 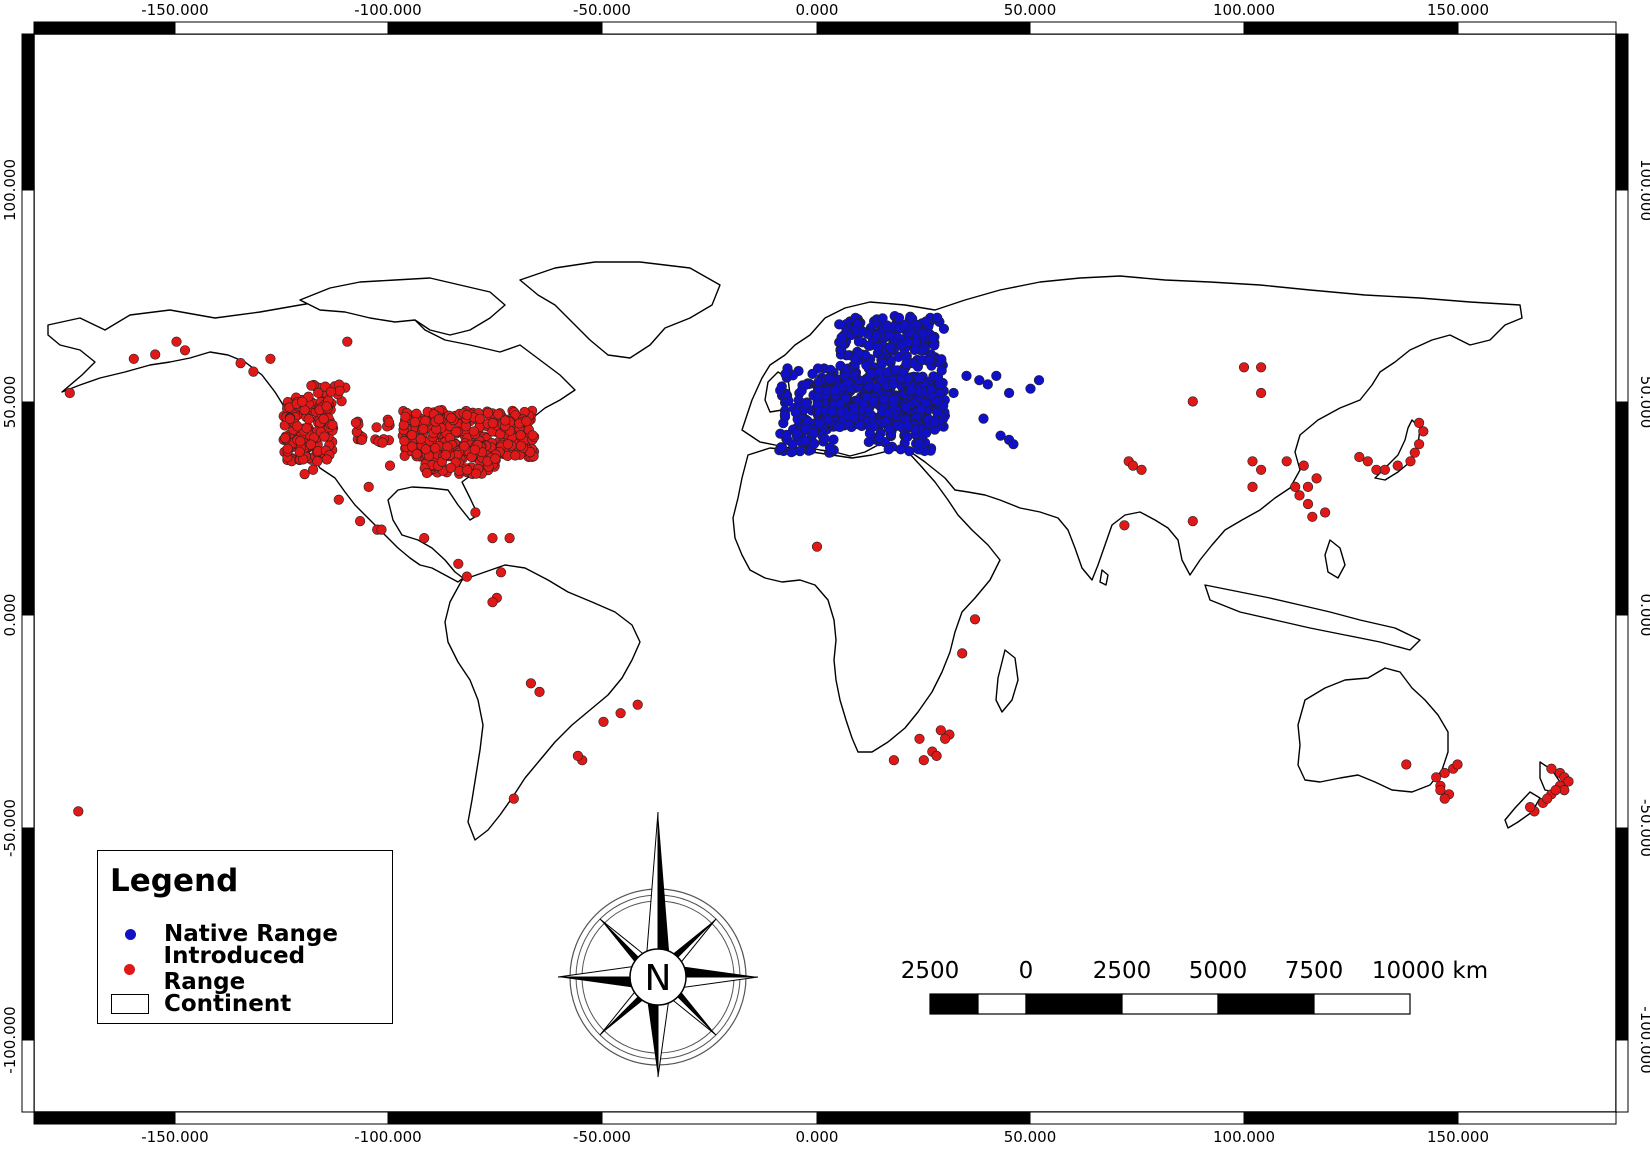 I want to click on scale-bar-label: 0, so click(x=1026, y=971).